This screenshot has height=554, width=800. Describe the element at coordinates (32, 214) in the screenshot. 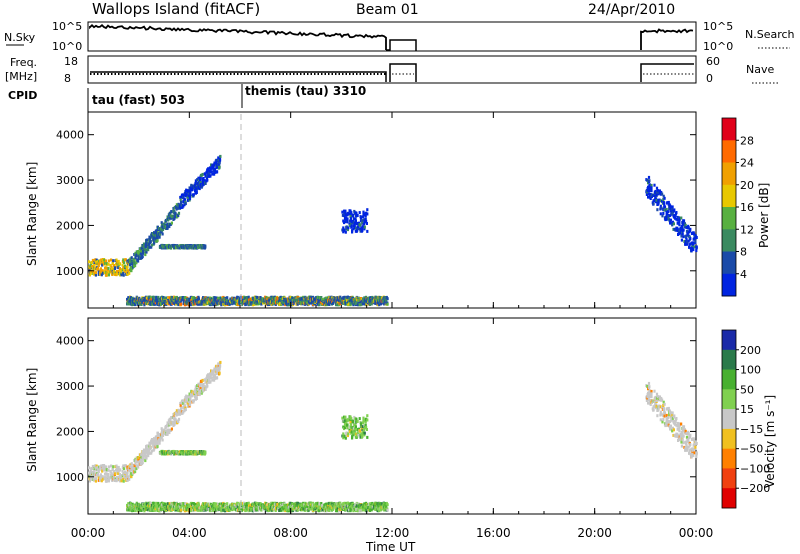

I see `power-ylabel: Slant Range [km]` at that location.